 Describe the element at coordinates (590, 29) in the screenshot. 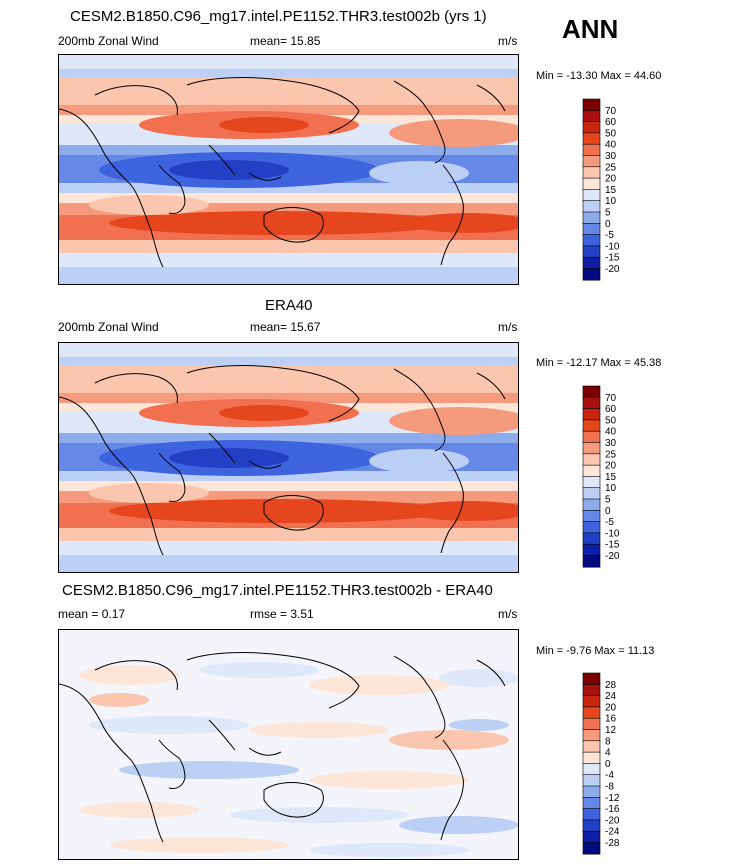

I see `season-label: ANN` at that location.